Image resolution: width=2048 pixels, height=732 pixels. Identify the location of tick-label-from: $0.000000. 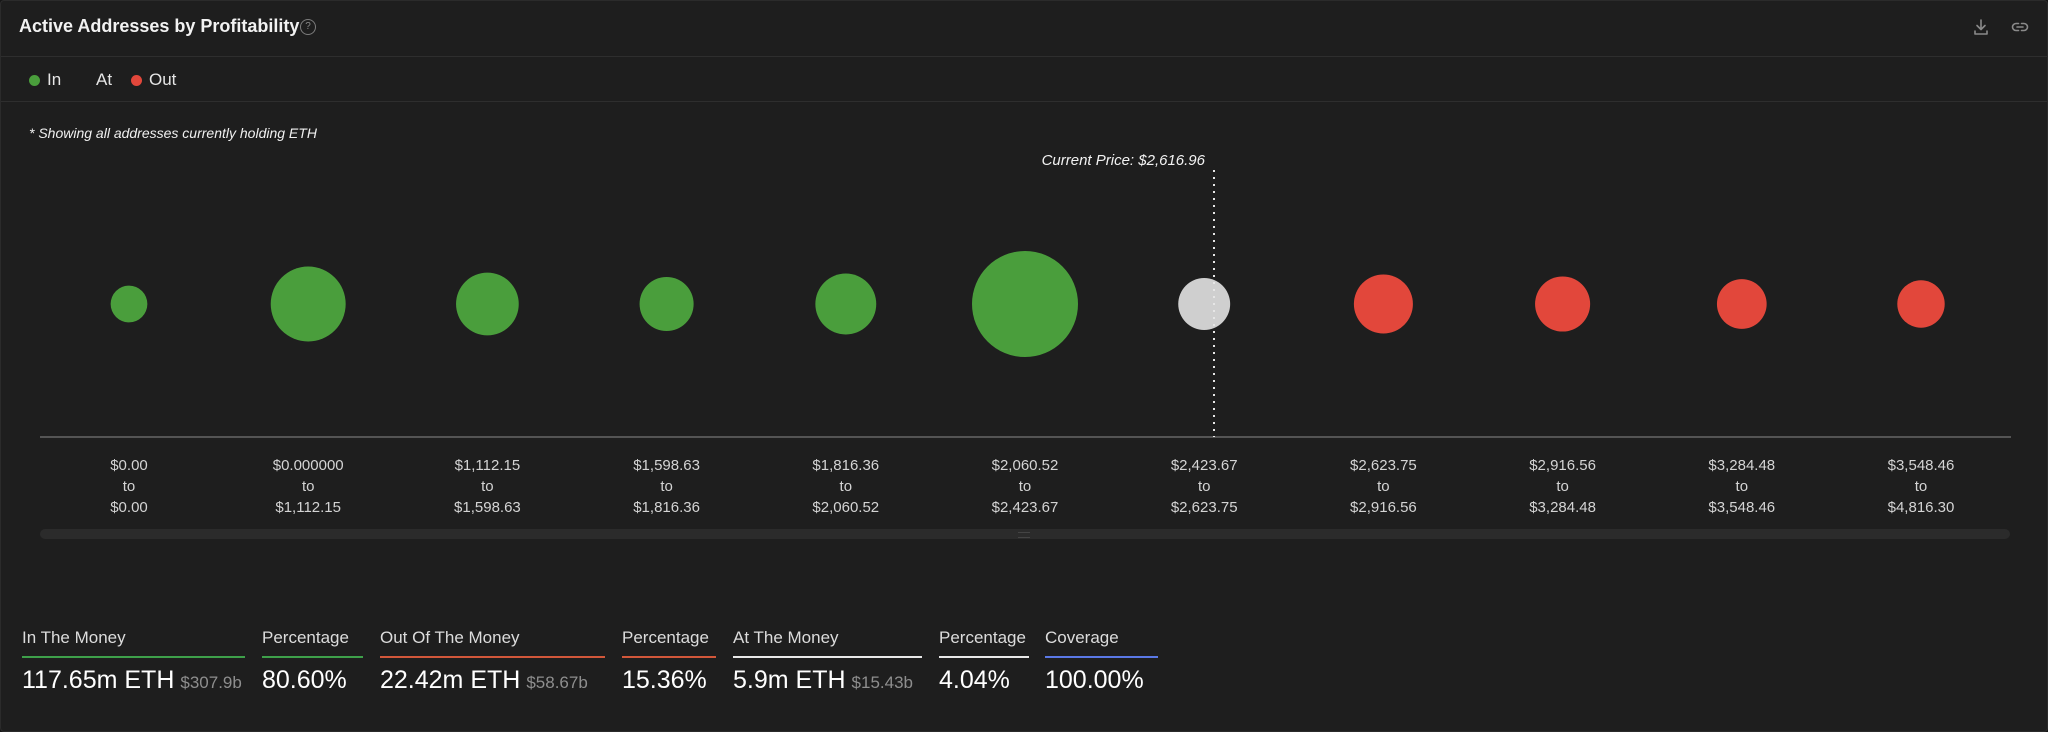
(308, 465).